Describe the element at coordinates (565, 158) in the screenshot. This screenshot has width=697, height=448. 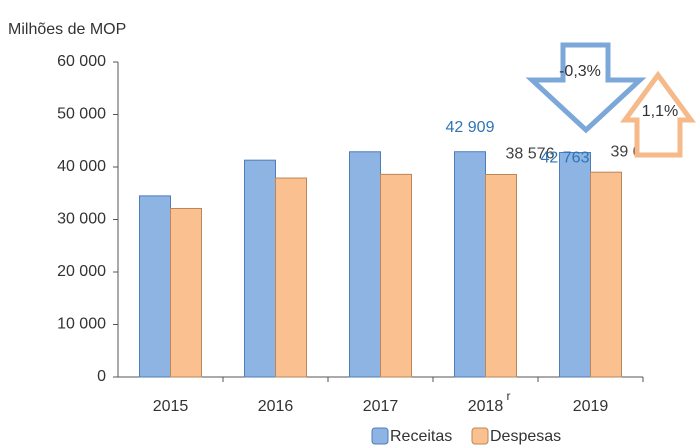
I see `value-label: 42 763` at that location.